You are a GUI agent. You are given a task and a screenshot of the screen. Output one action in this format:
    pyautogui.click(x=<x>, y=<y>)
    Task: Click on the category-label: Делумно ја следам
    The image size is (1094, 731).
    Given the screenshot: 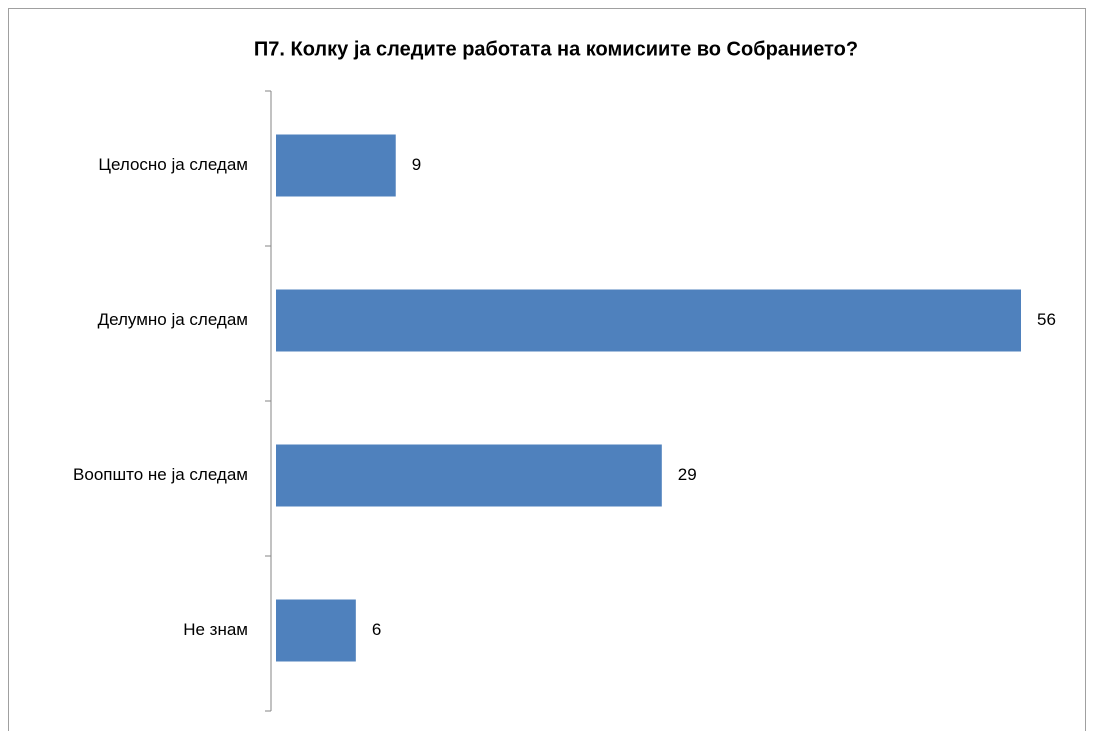 What is the action you would take?
    pyautogui.click(x=173, y=319)
    